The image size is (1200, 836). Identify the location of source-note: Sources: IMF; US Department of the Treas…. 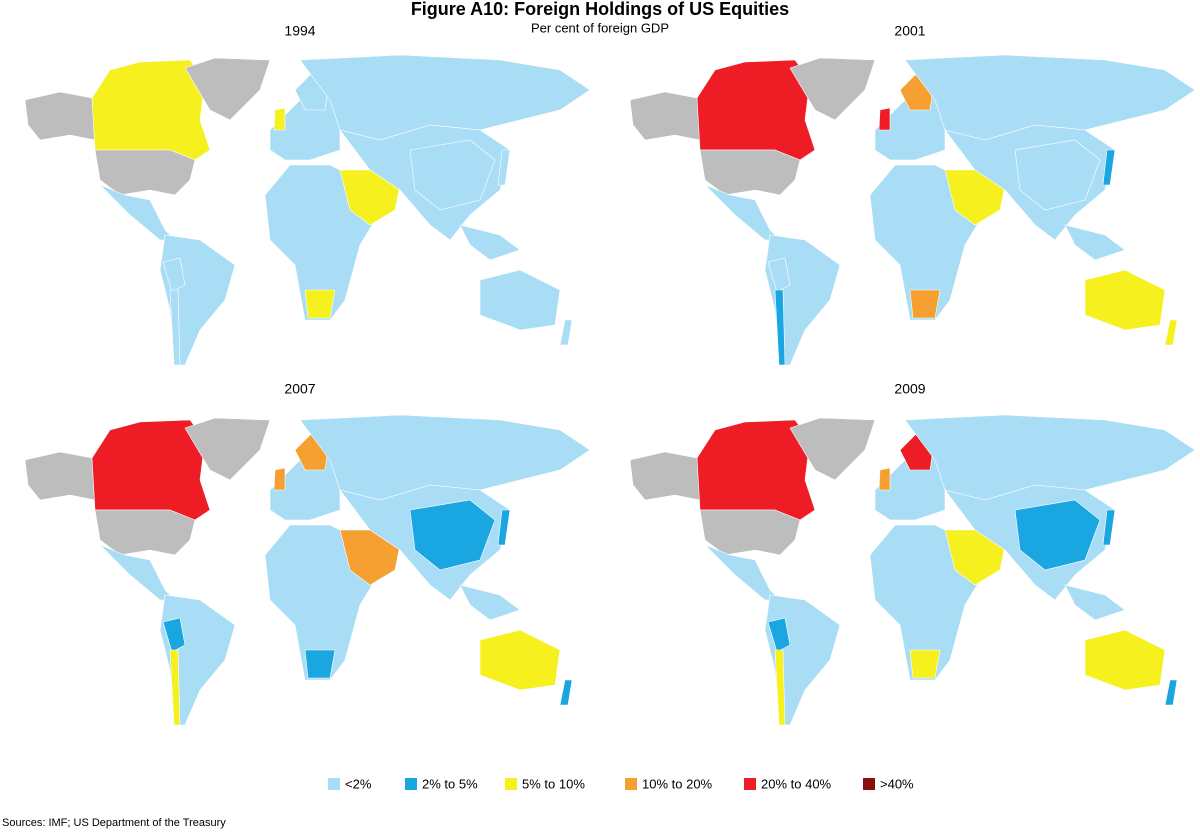
(114, 823).